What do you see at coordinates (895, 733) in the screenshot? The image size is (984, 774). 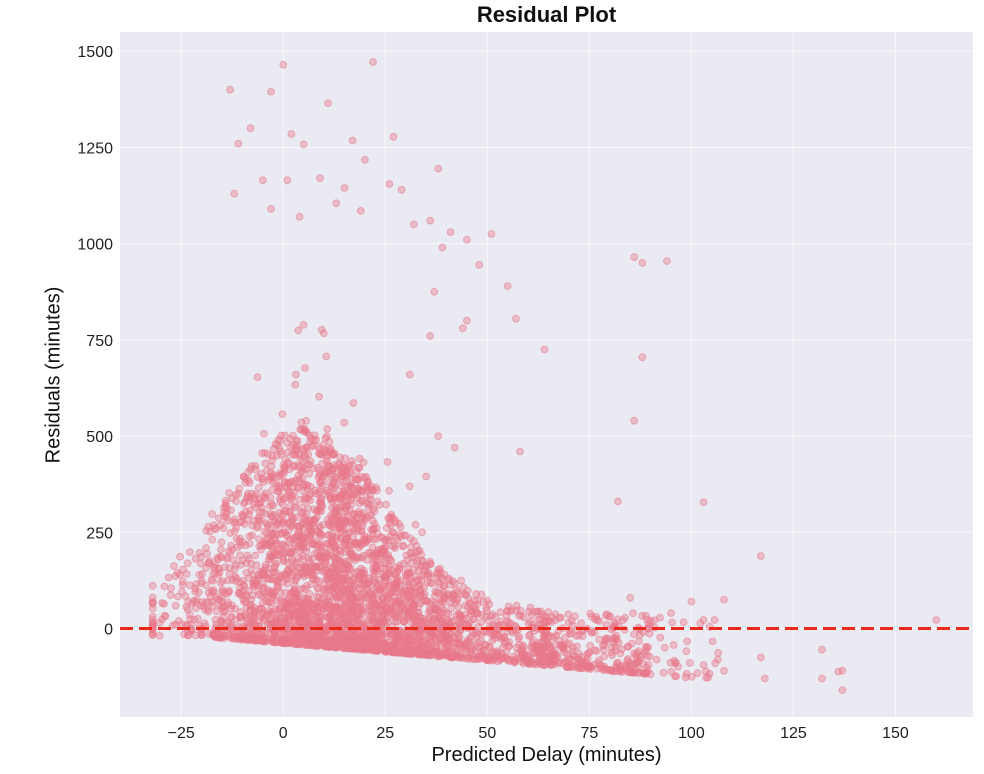 I see `x-tick-label: 150` at bounding box center [895, 733].